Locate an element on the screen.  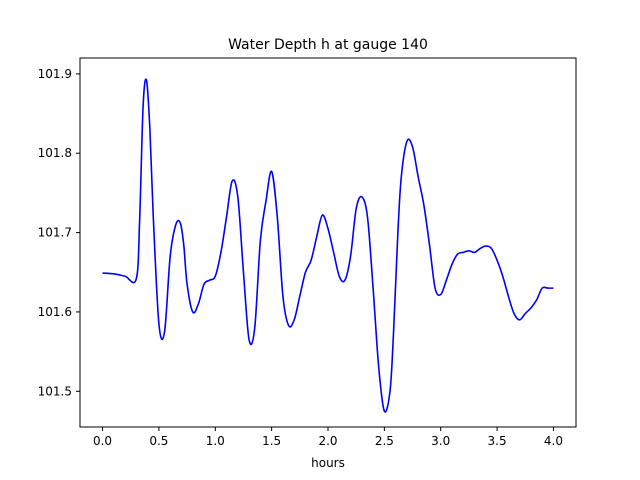
y-axis-ticks: 101.5 101.6 101.7 101.8 101.9 is located at coordinates (59, 232).